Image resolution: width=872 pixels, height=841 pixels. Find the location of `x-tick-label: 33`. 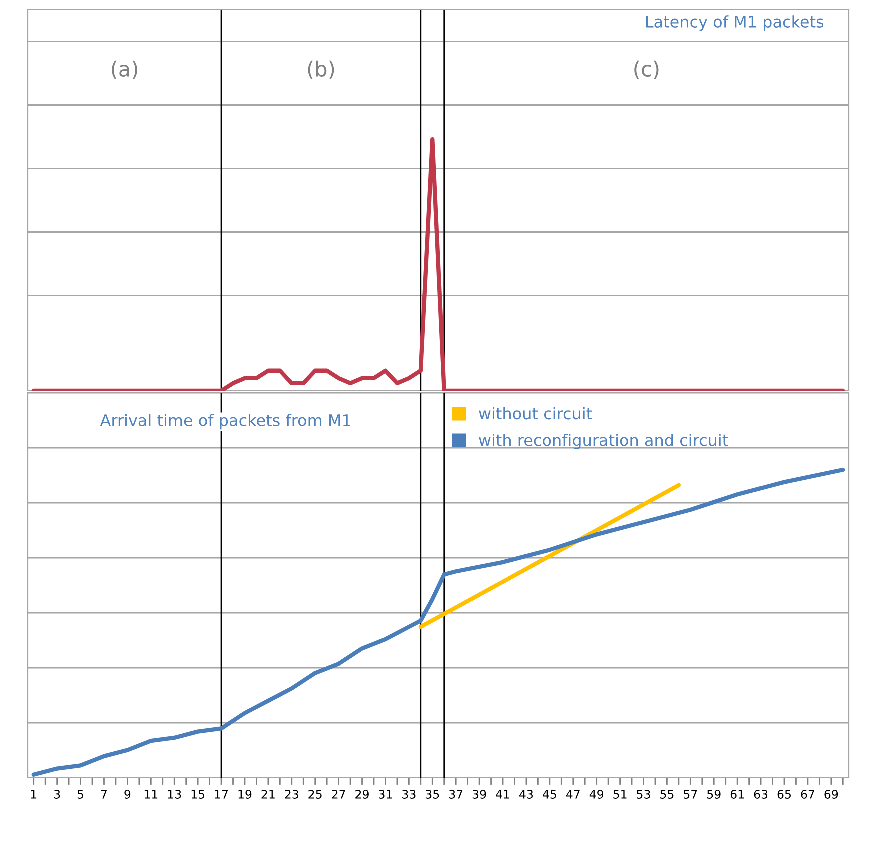

x-tick-label: 33 is located at coordinates (409, 794).